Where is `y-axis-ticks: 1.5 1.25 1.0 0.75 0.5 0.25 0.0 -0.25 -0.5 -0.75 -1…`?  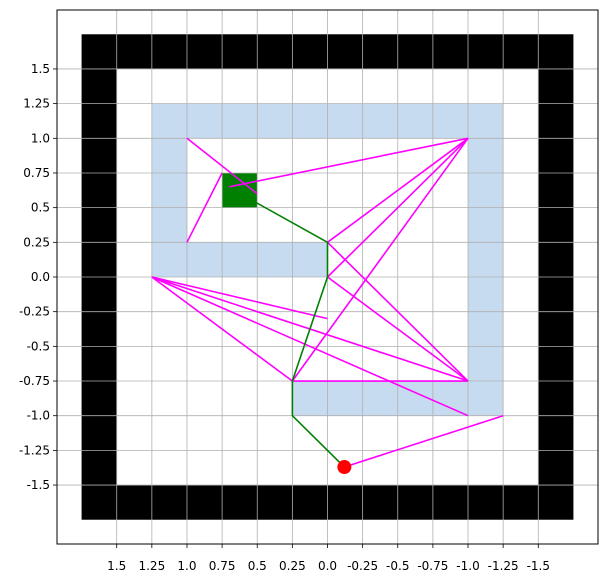 y-axis-ticks: 1.5 1.25 1.0 0.75 0.5 0.25 0.0 -0.25 -0.5 -0.75 -1… is located at coordinates (38, 277).